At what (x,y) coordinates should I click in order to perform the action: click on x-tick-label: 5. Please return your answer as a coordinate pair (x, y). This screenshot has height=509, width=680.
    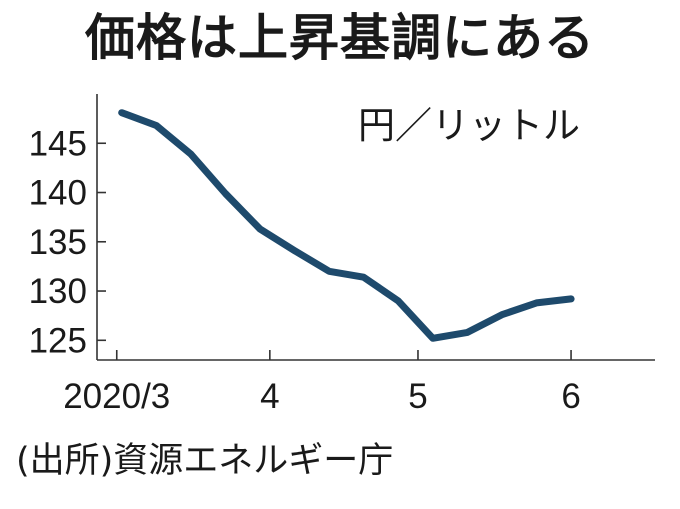
    Looking at the image, I should click on (417, 396).